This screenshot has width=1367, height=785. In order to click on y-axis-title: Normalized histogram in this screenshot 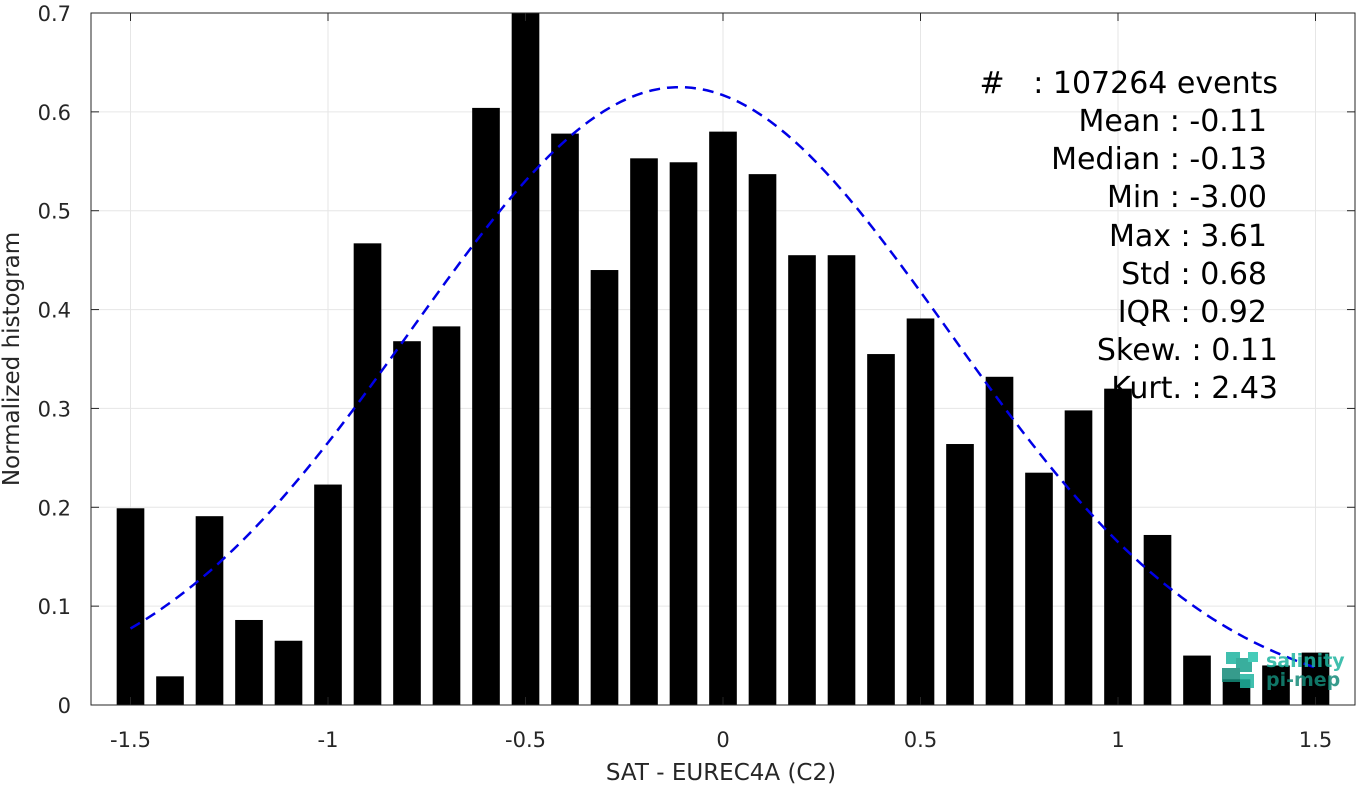, I will do `click(12, 359)`.